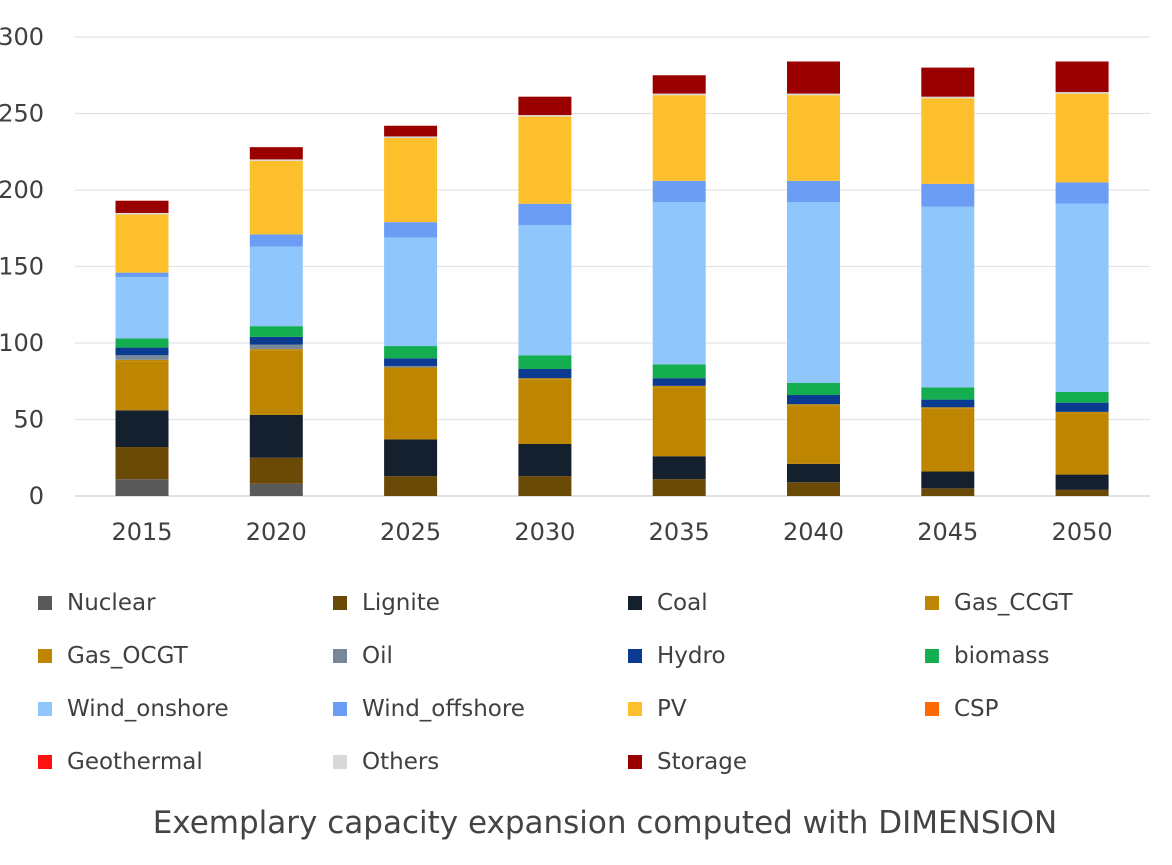 This screenshot has width=1172, height=865. What do you see at coordinates (679, 84) in the screenshot?
I see `bar-segment-storage-2035` at bounding box center [679, 84].